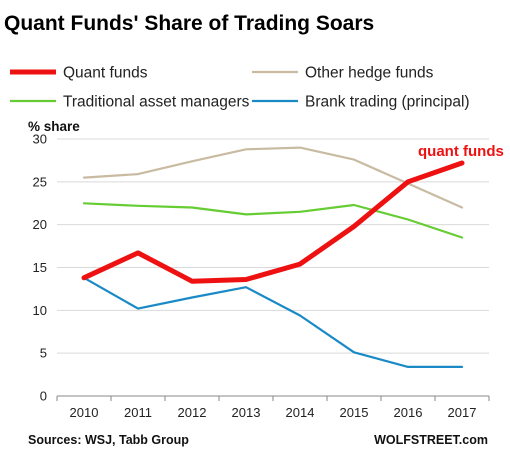 The height and width of the screenshot is (457, 510). Describe the element at coordinates (369, 73) in the screenshot. I see `legend-label-other-hedge-funds: Other hedge funds` at that location.